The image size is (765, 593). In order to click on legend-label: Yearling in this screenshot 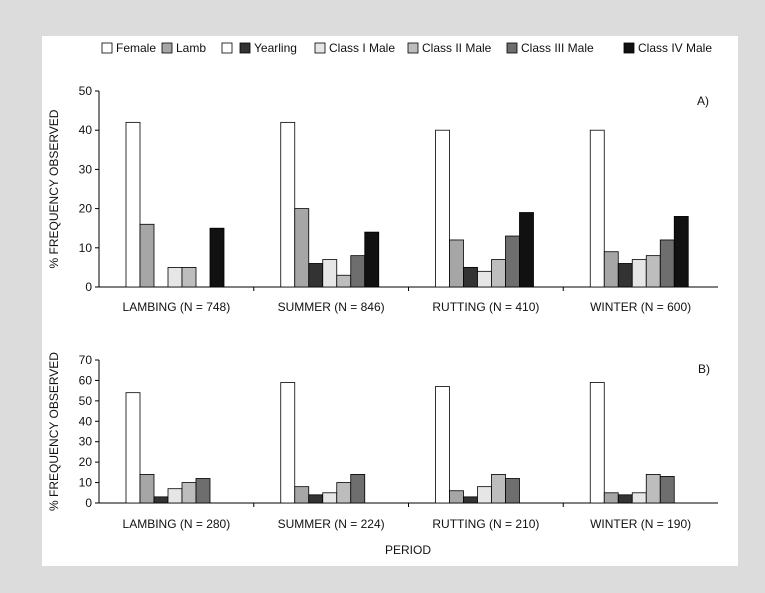, I will do `click(275, 48)`.